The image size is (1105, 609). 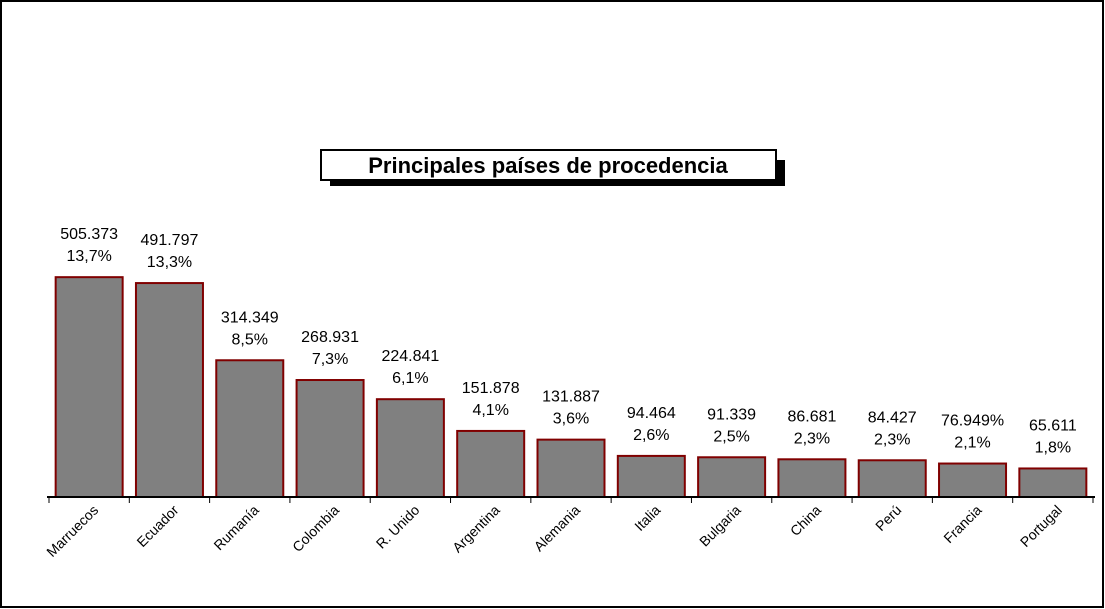 I want to click on share-label: 2,1%, so click(x=972, y=443).